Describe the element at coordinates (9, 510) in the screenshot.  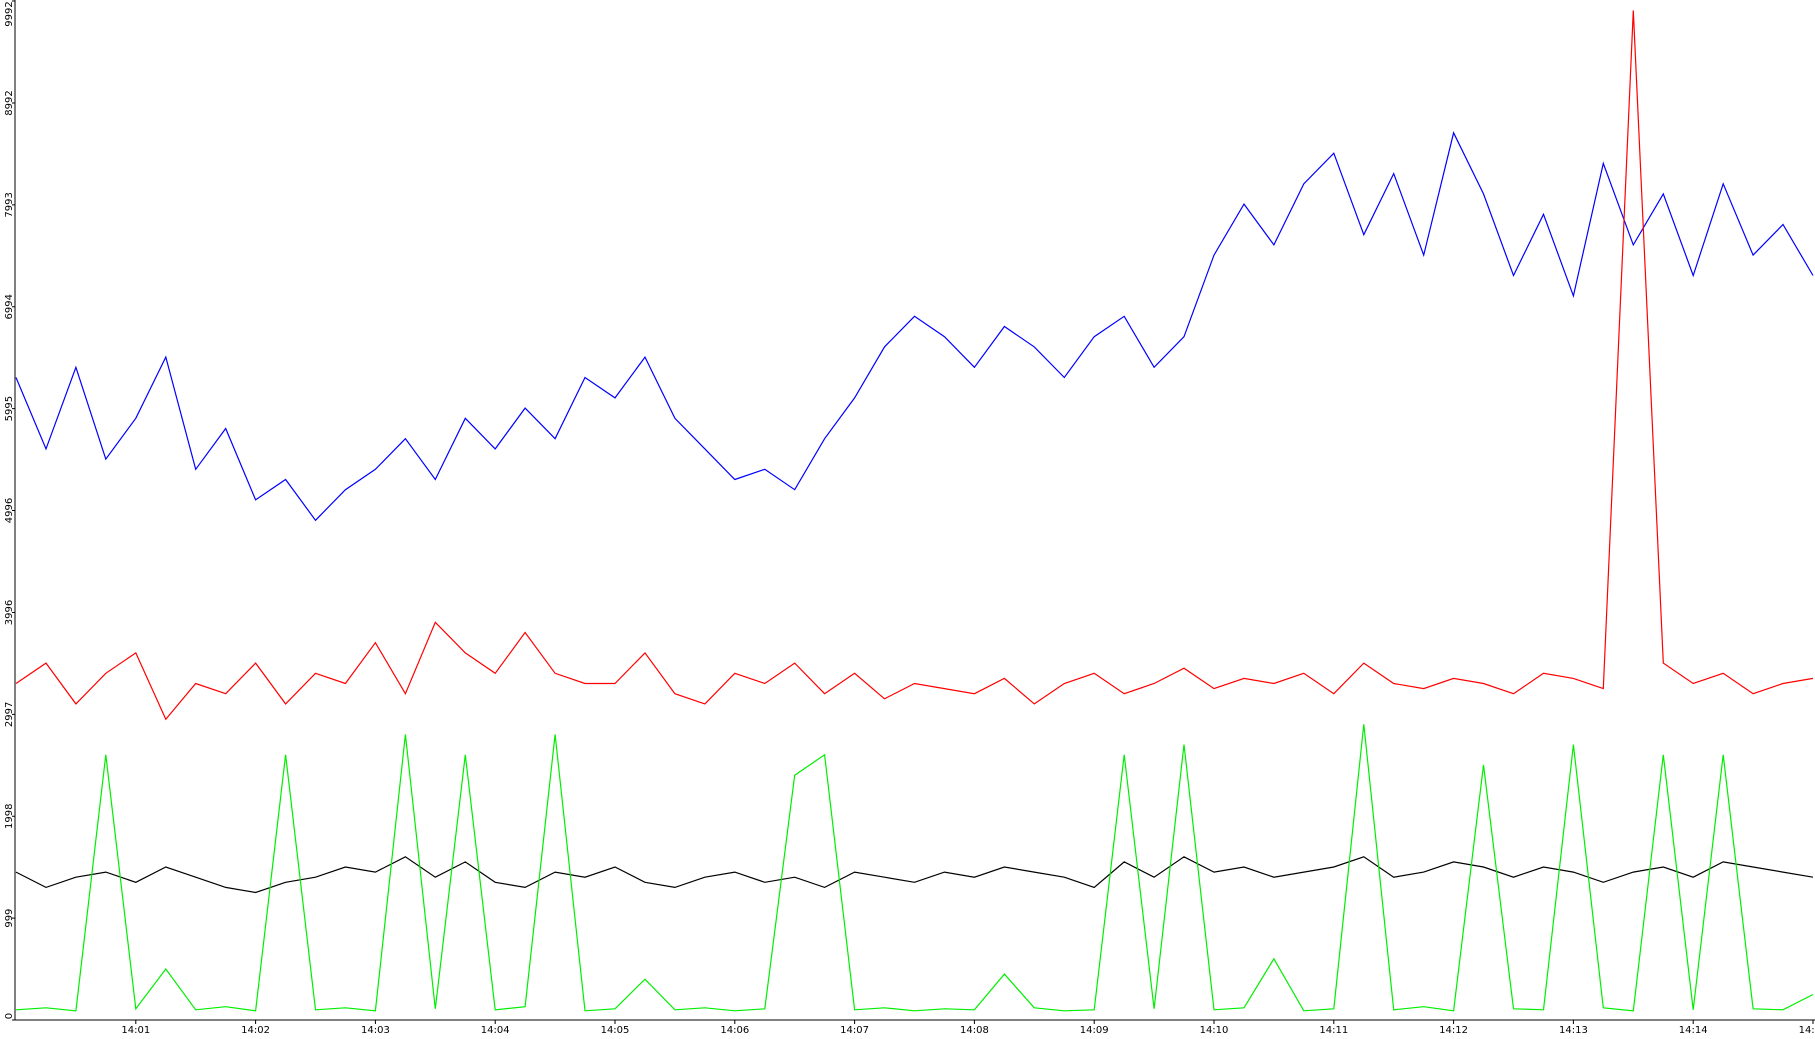
I see `y-tick-label: 4996` at that location.